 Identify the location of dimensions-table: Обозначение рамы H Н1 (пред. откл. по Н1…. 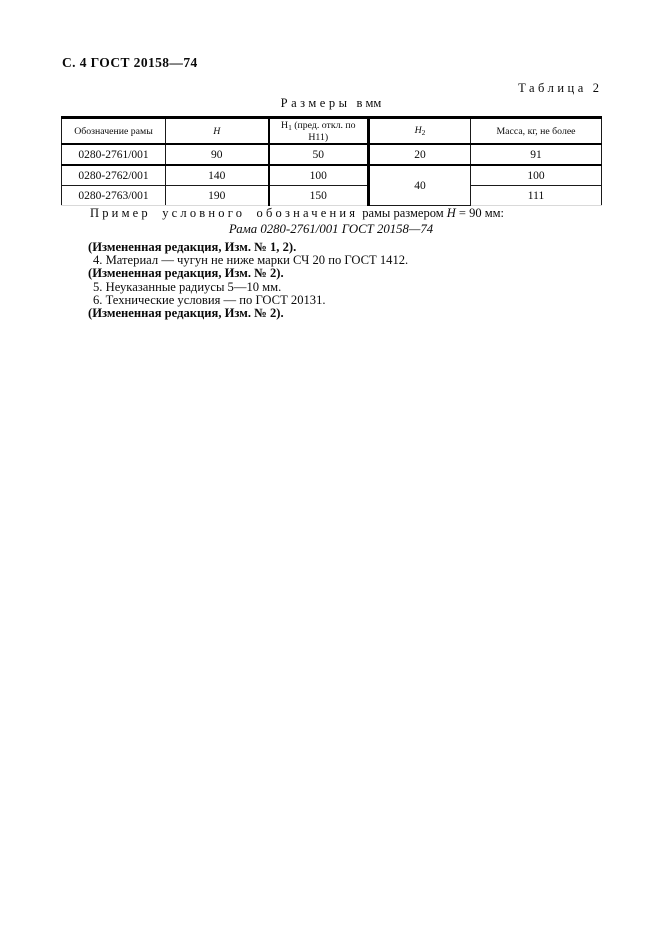
(331, 161).